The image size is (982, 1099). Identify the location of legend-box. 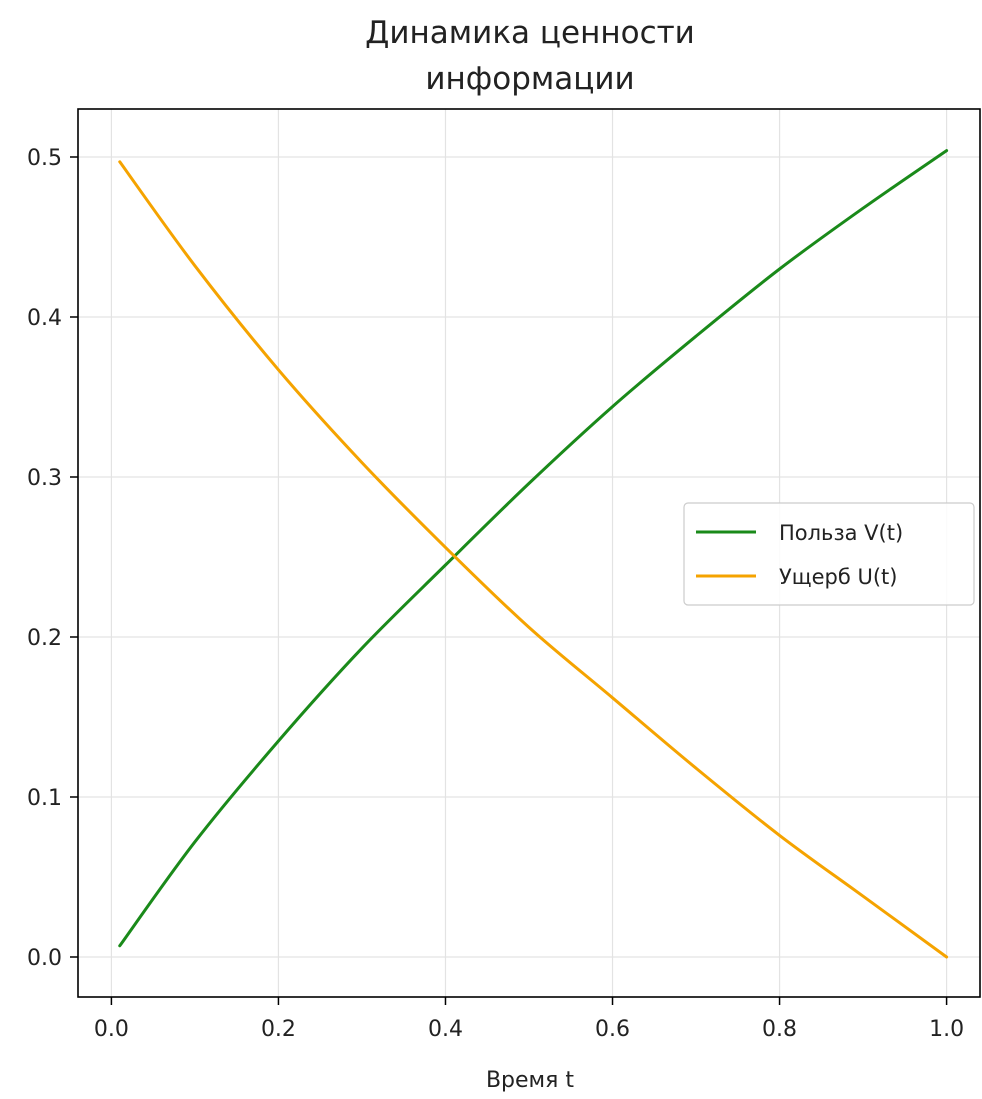
(829, 554).